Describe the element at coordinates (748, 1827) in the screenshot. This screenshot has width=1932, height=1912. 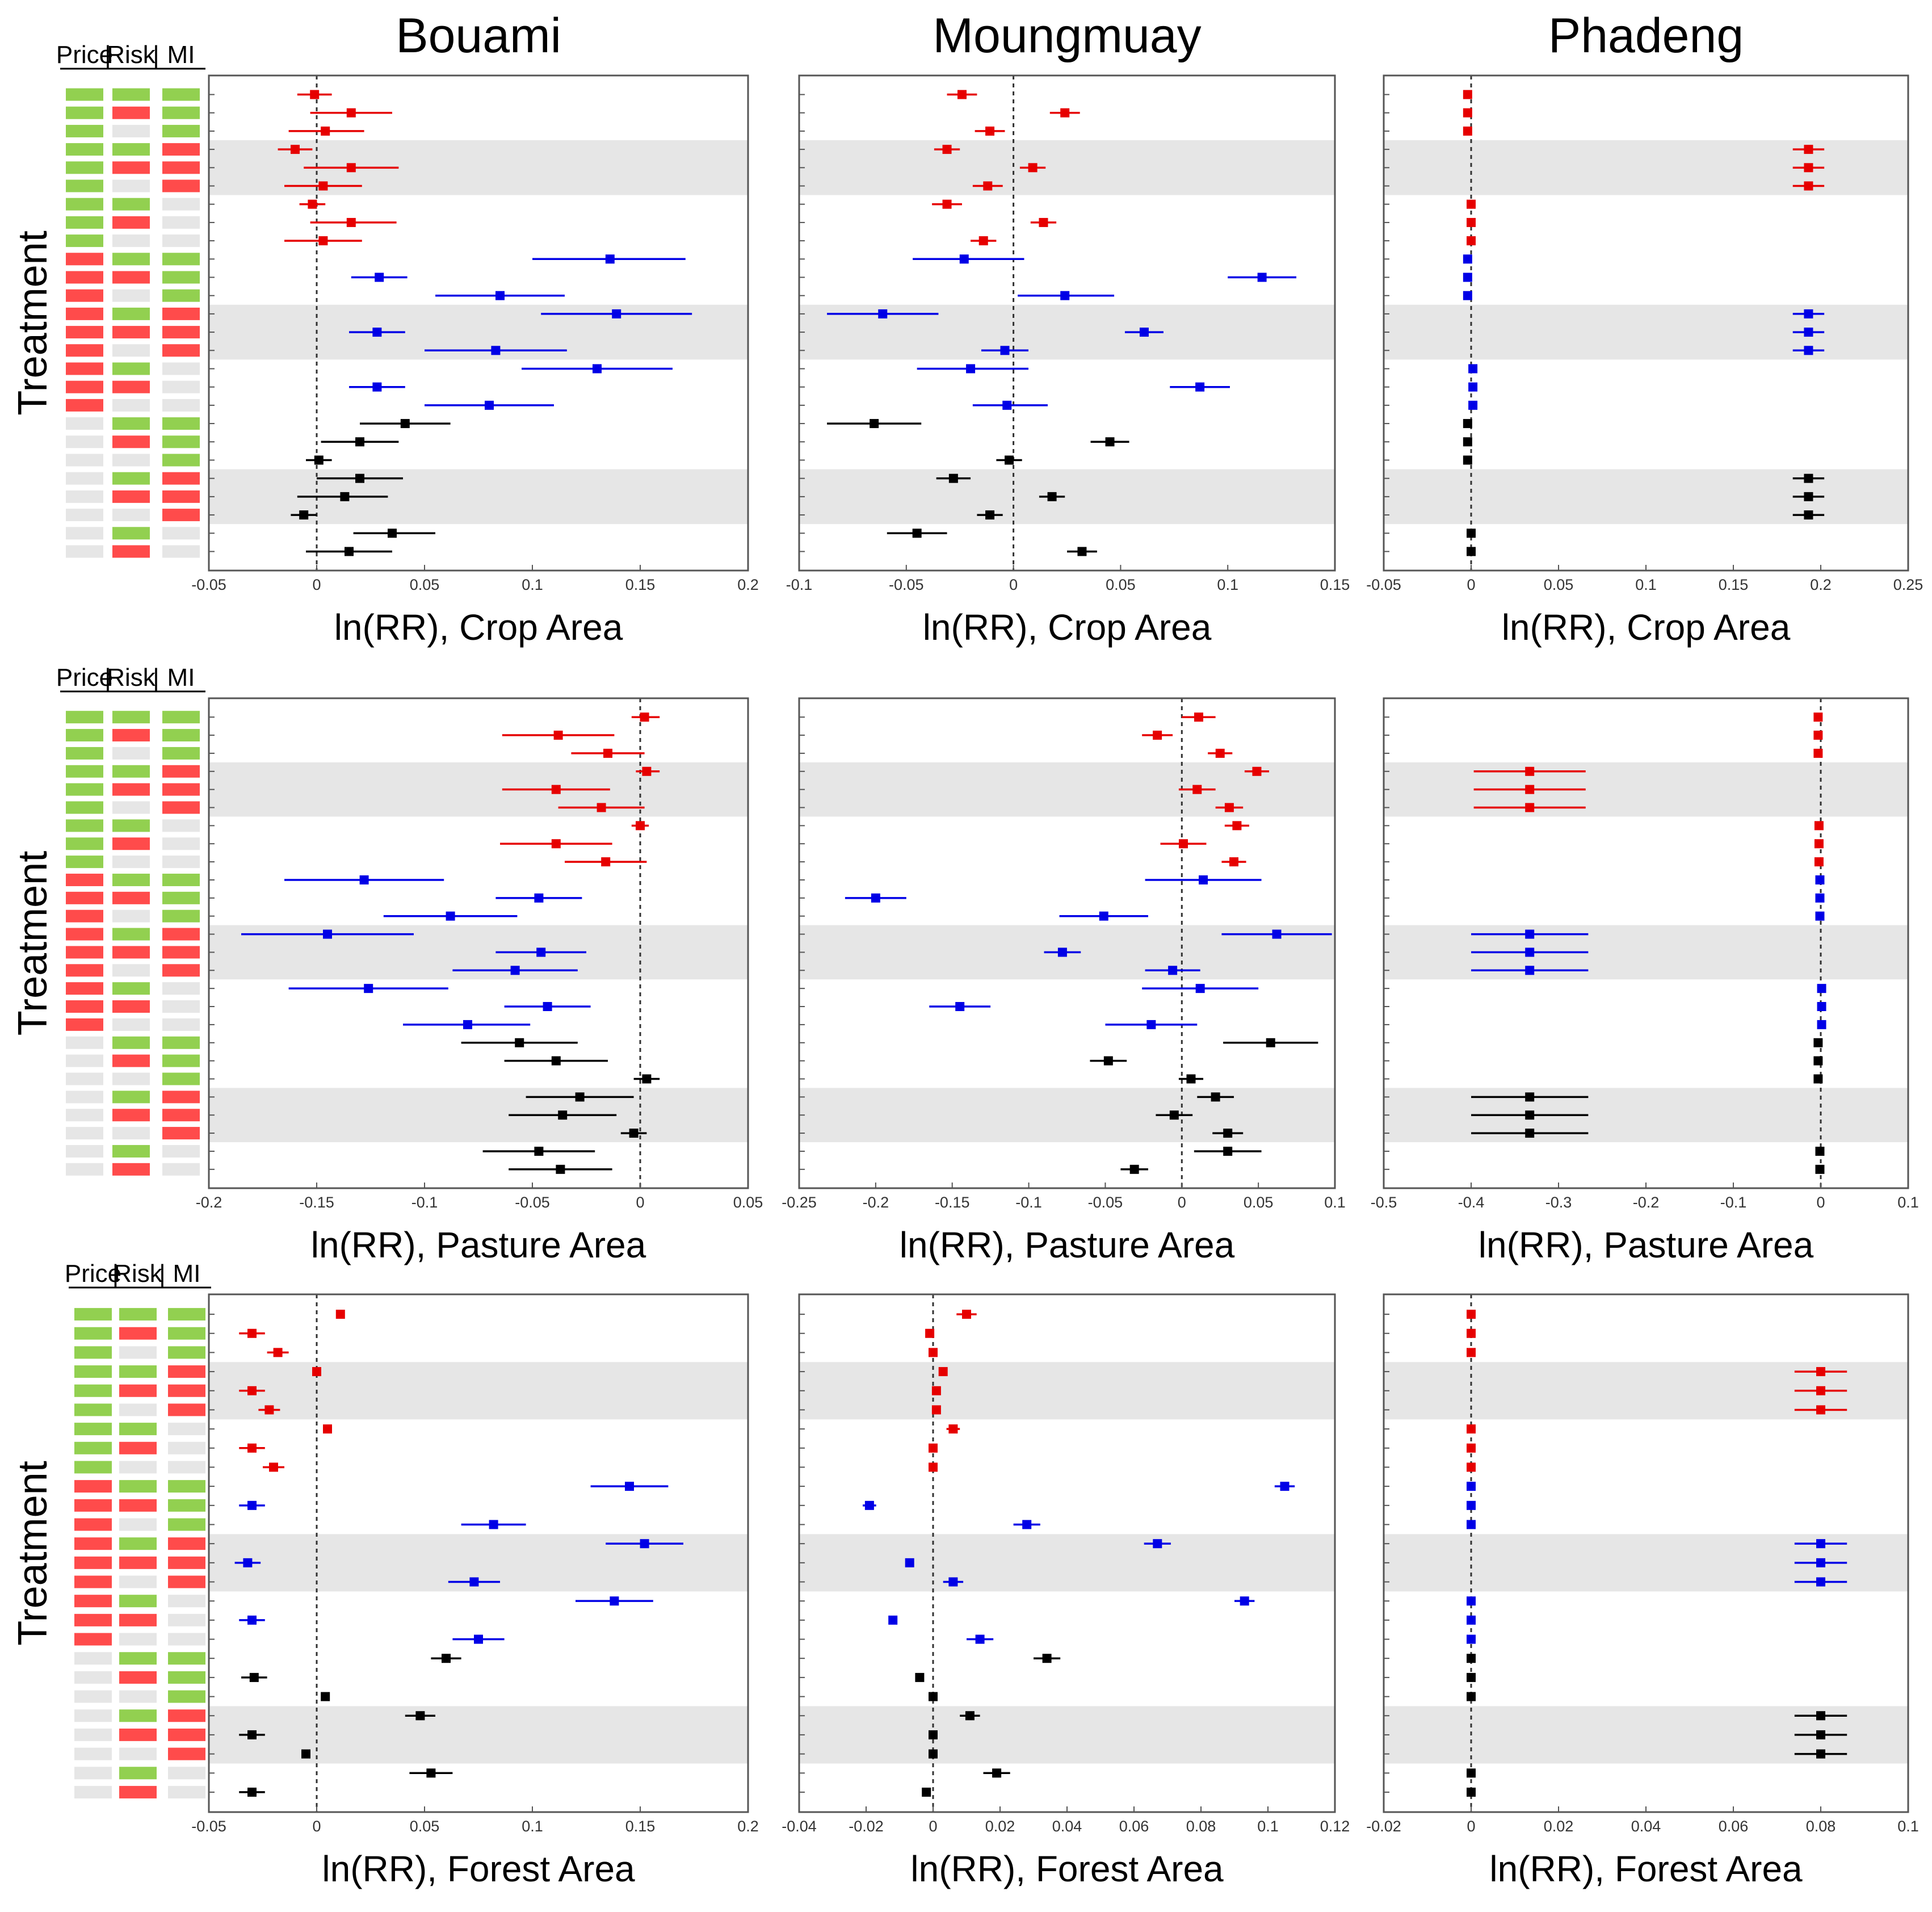
I see `x-tick-label: 0.2` at that location.